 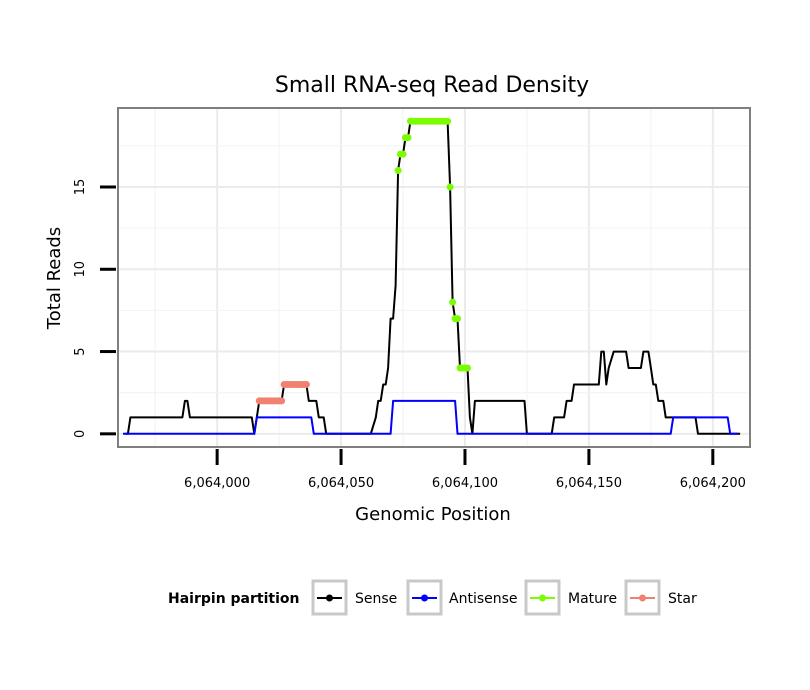 What do you see at coordinates (589, 483) in the screenshot?
I see `x-tick-label: 6,064,150` at bounding box center [589, 483].